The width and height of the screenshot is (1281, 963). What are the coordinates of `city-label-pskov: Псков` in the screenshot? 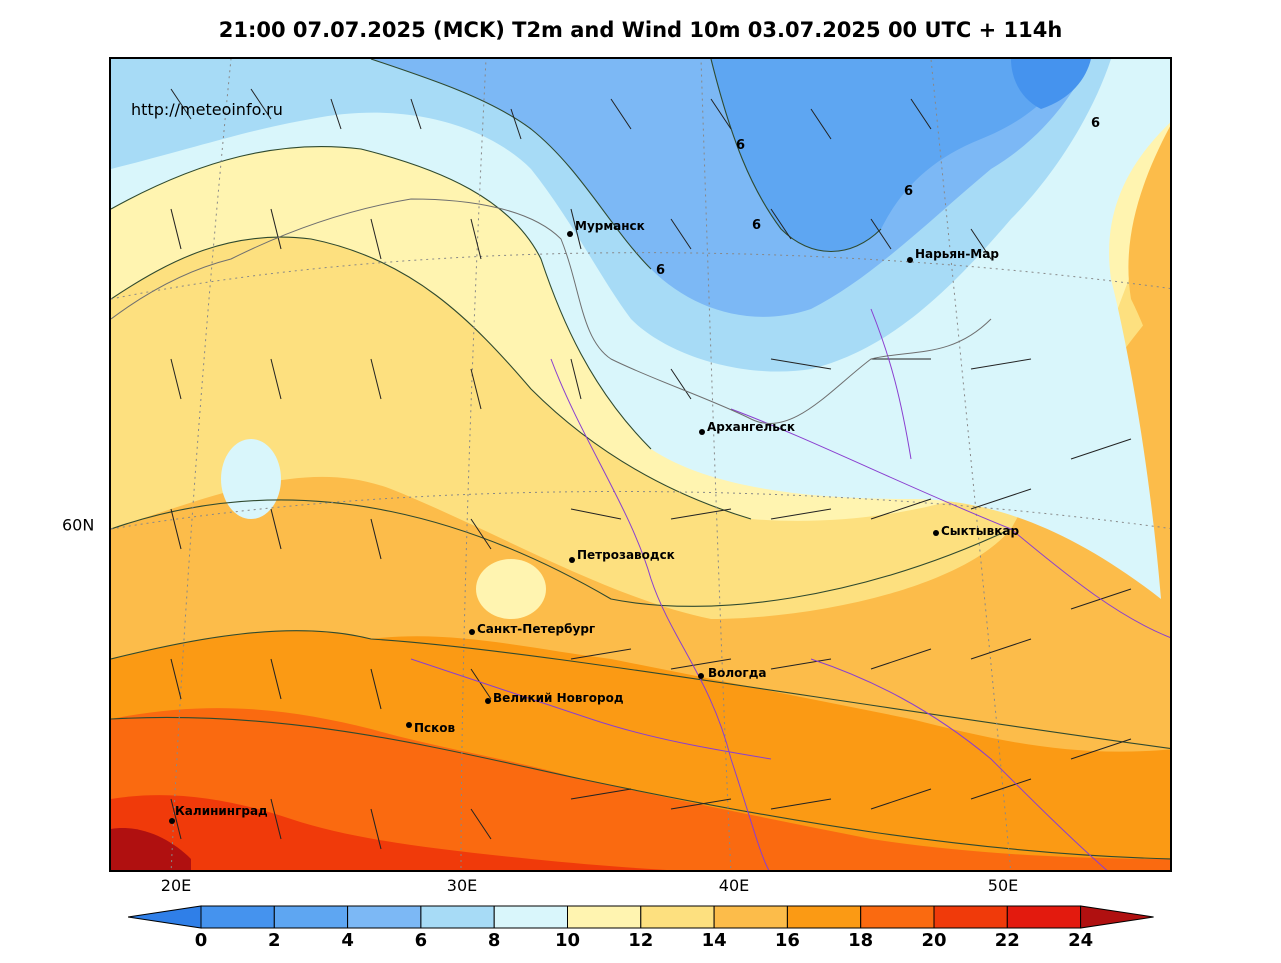 It's located at (435, 728).